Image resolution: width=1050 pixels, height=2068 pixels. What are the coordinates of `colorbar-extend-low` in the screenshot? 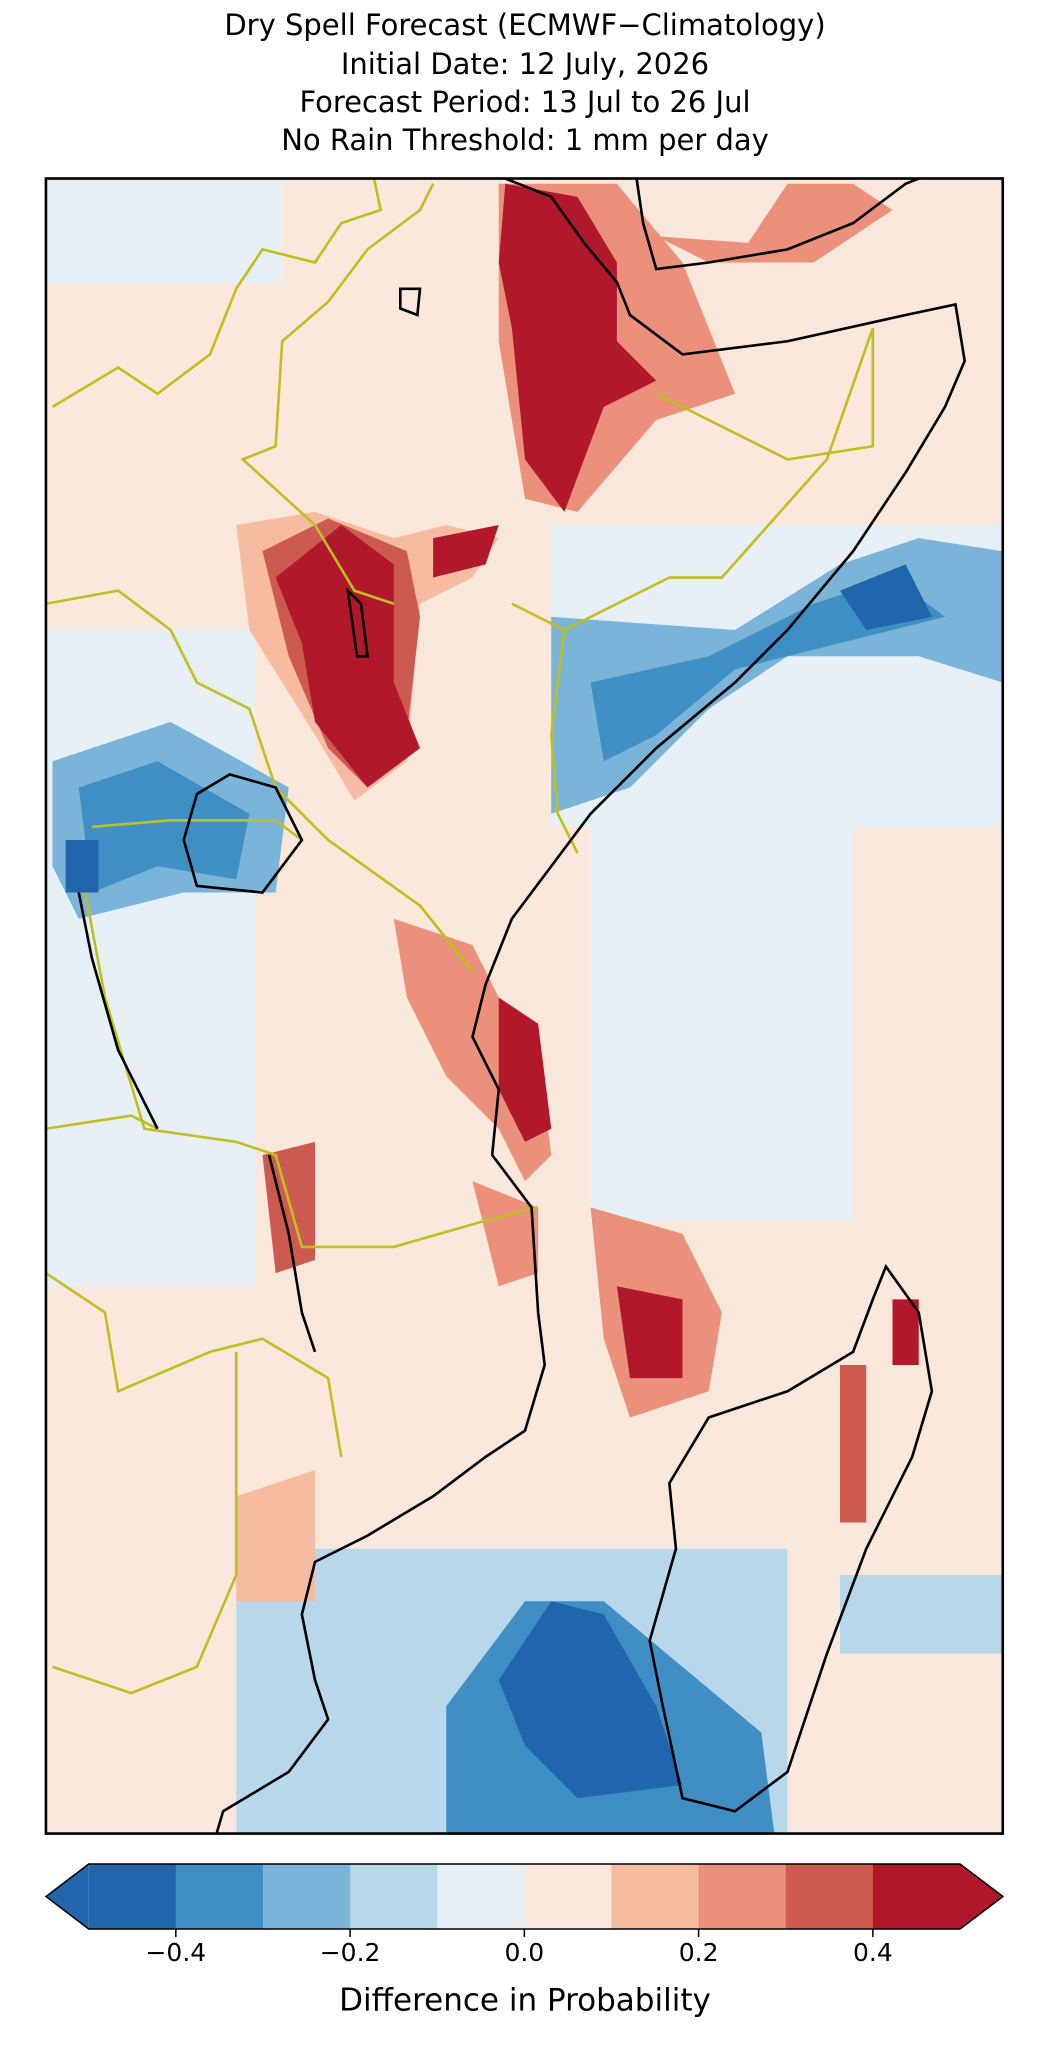 It's located at (67, 1896).